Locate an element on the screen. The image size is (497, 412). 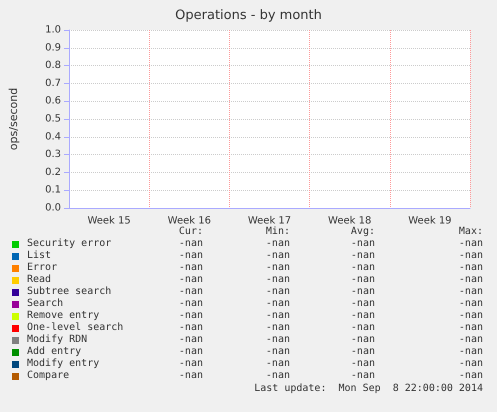
y-tick-label: 0.1 is located at coordinates (53, 190).